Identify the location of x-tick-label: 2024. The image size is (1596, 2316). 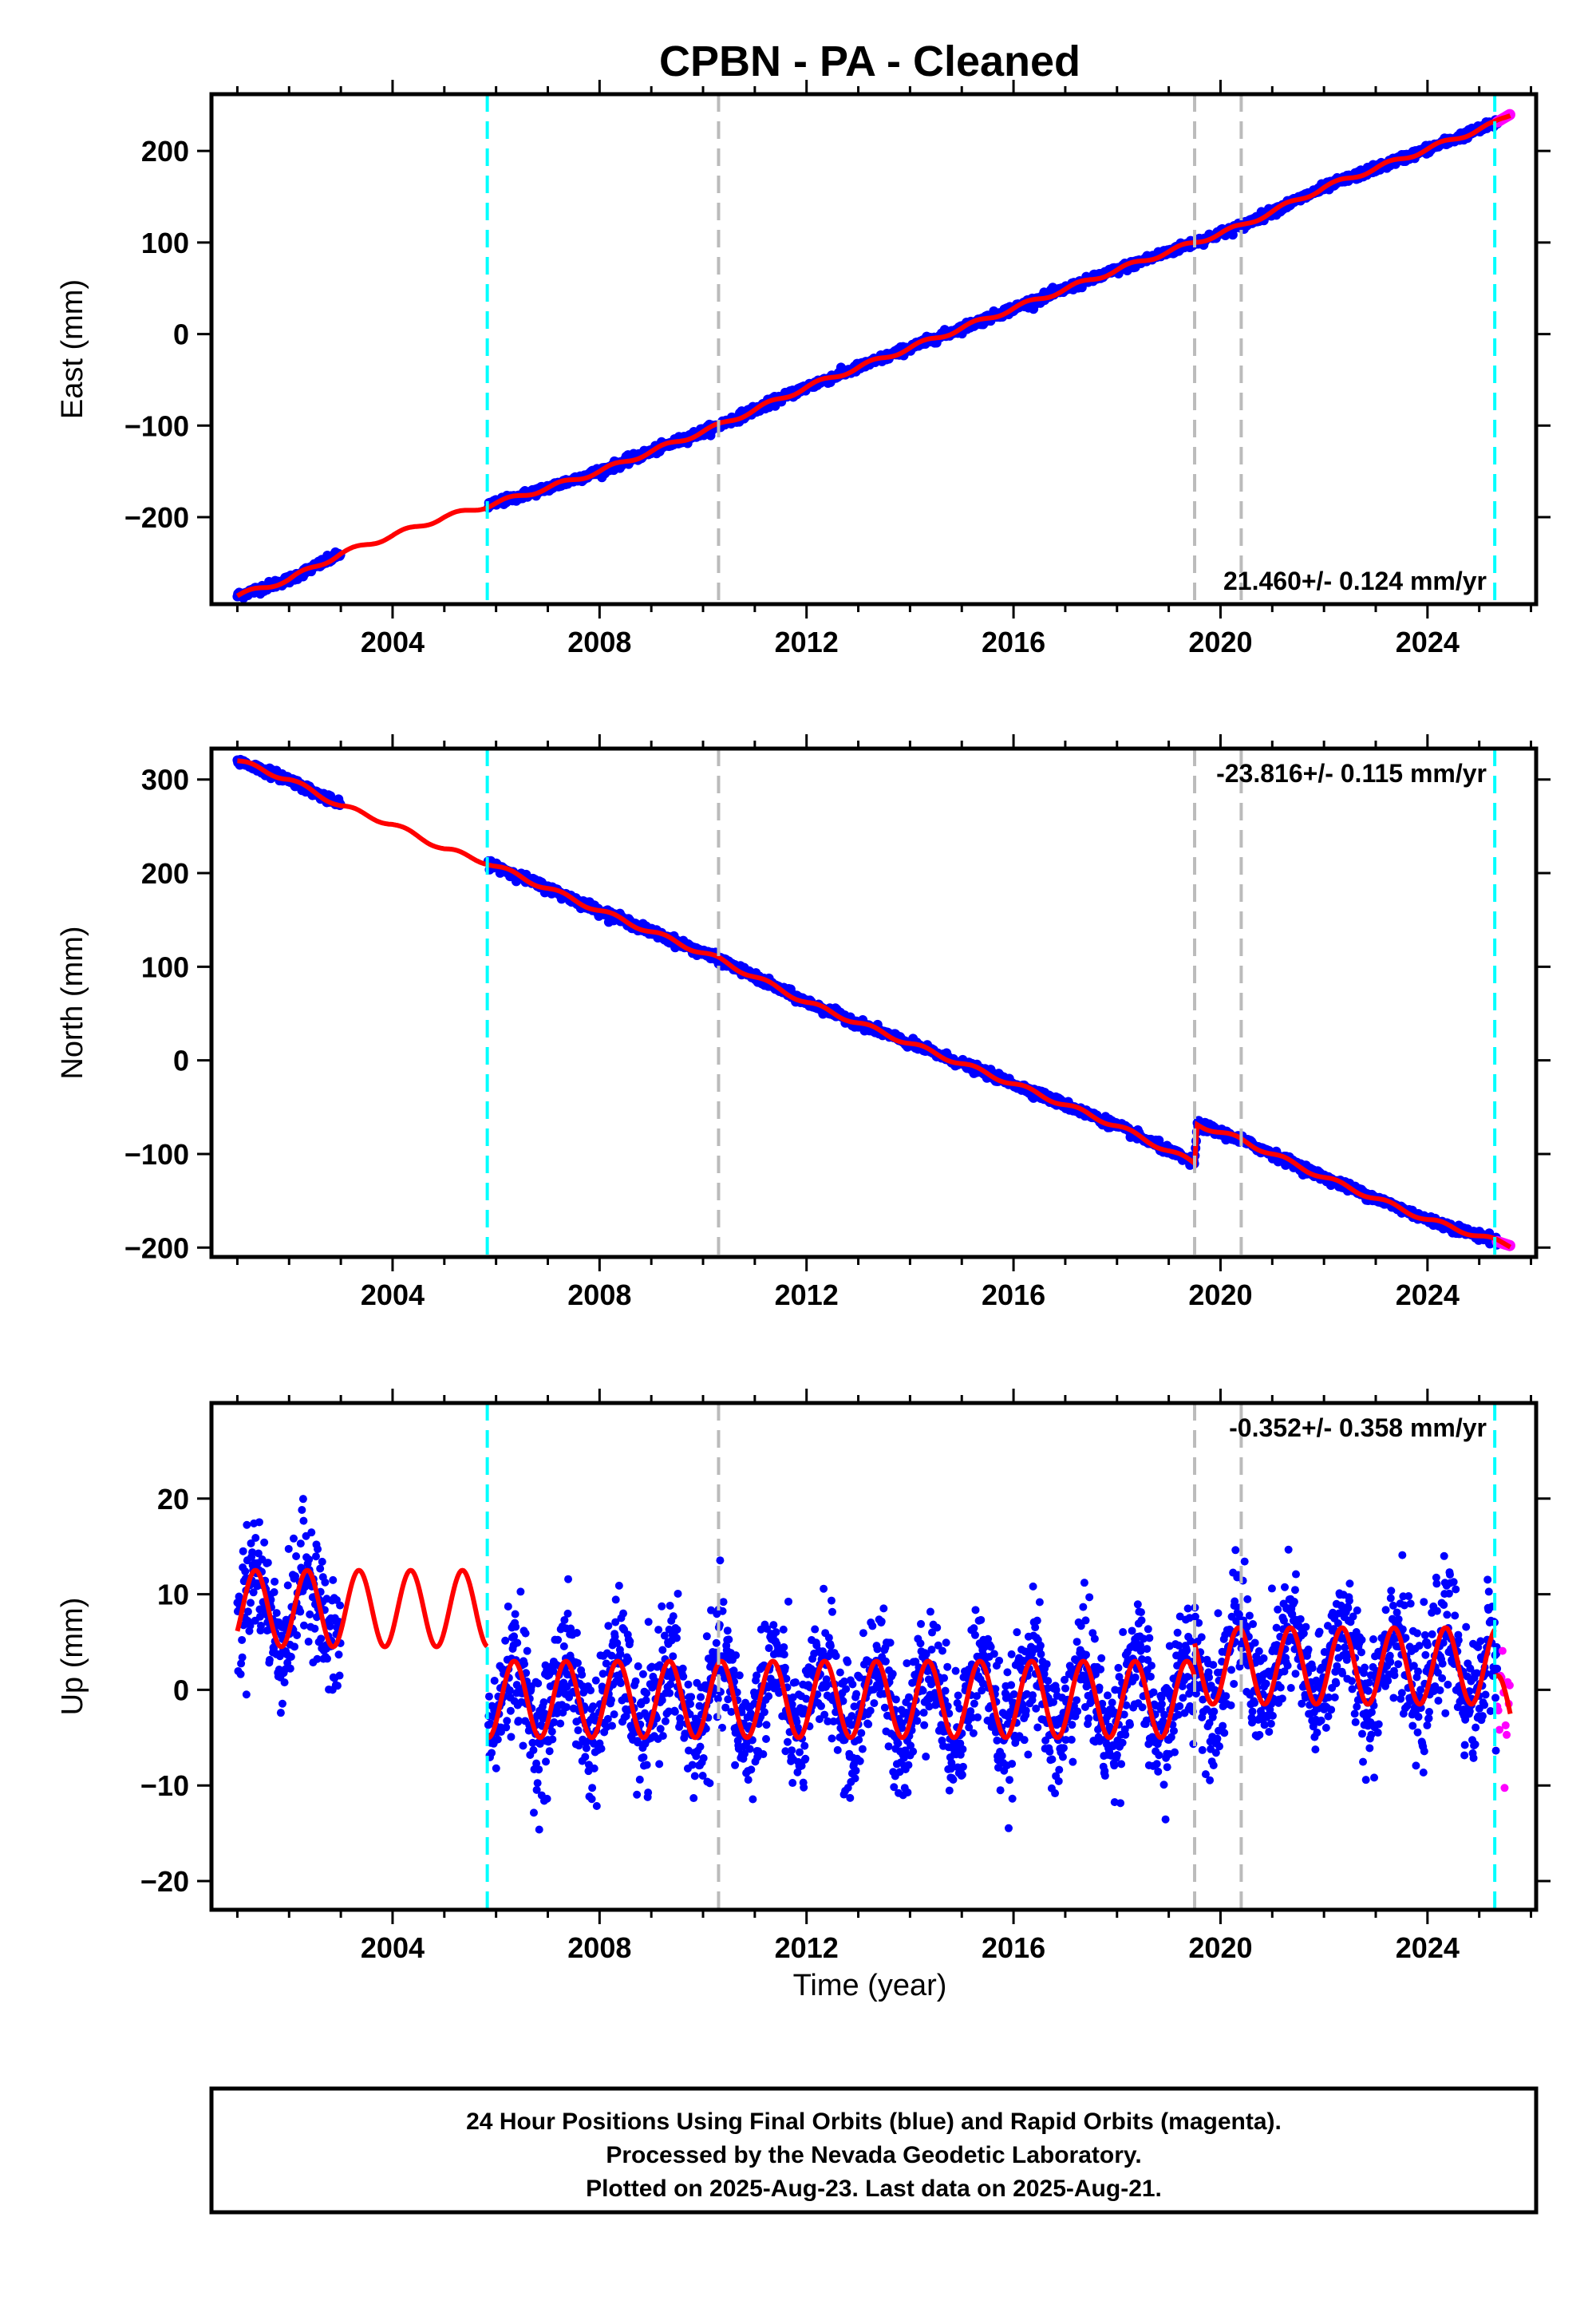
(1428, 1295).